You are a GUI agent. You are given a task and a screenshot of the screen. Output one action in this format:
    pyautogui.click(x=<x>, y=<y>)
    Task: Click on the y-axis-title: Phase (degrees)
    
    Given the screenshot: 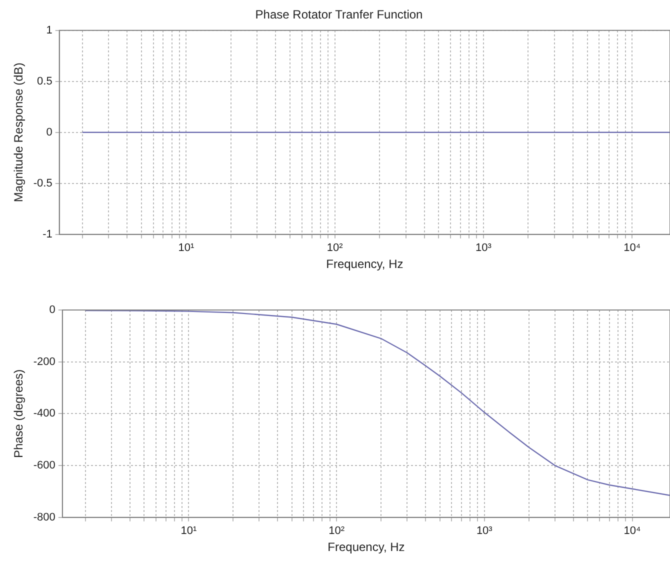 What is the action you would take?
    pyautogui.click(x=19, y=413)
    